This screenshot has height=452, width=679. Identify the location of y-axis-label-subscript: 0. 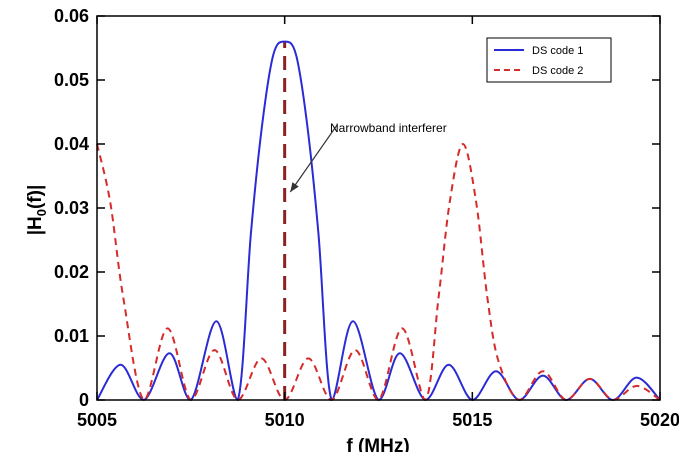
(41, 212).